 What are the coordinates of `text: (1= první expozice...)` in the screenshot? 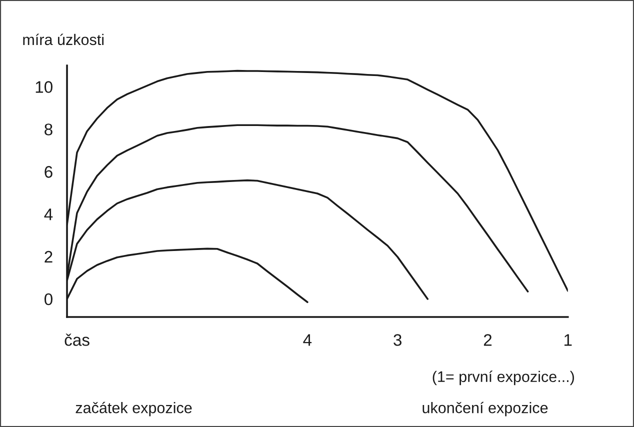 It's located at (503, 378).